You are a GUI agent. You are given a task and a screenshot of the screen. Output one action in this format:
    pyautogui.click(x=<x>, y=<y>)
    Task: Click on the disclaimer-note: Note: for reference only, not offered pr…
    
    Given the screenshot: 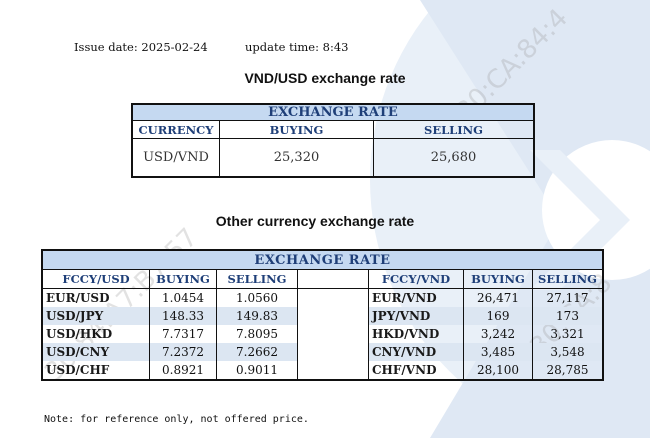 What is the action you would take?
    pyautogui.click(x=176, y=419)
    